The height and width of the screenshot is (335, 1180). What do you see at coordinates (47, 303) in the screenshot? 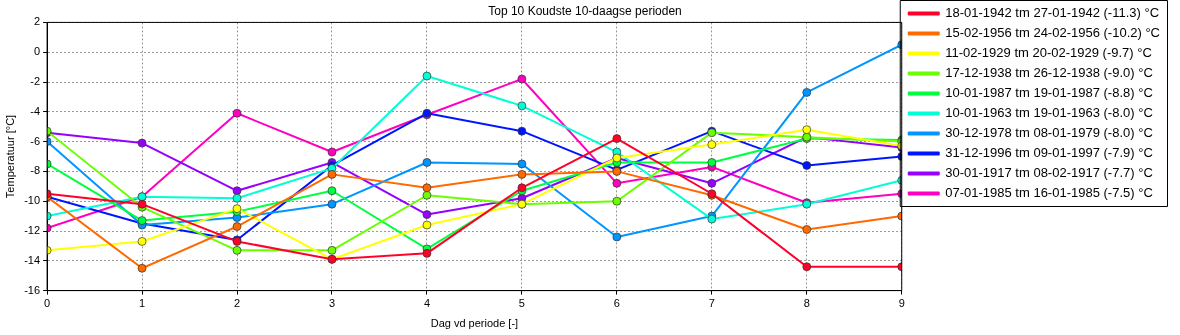
I see `x-tick-label: 0` at bounding box center [47, 303].